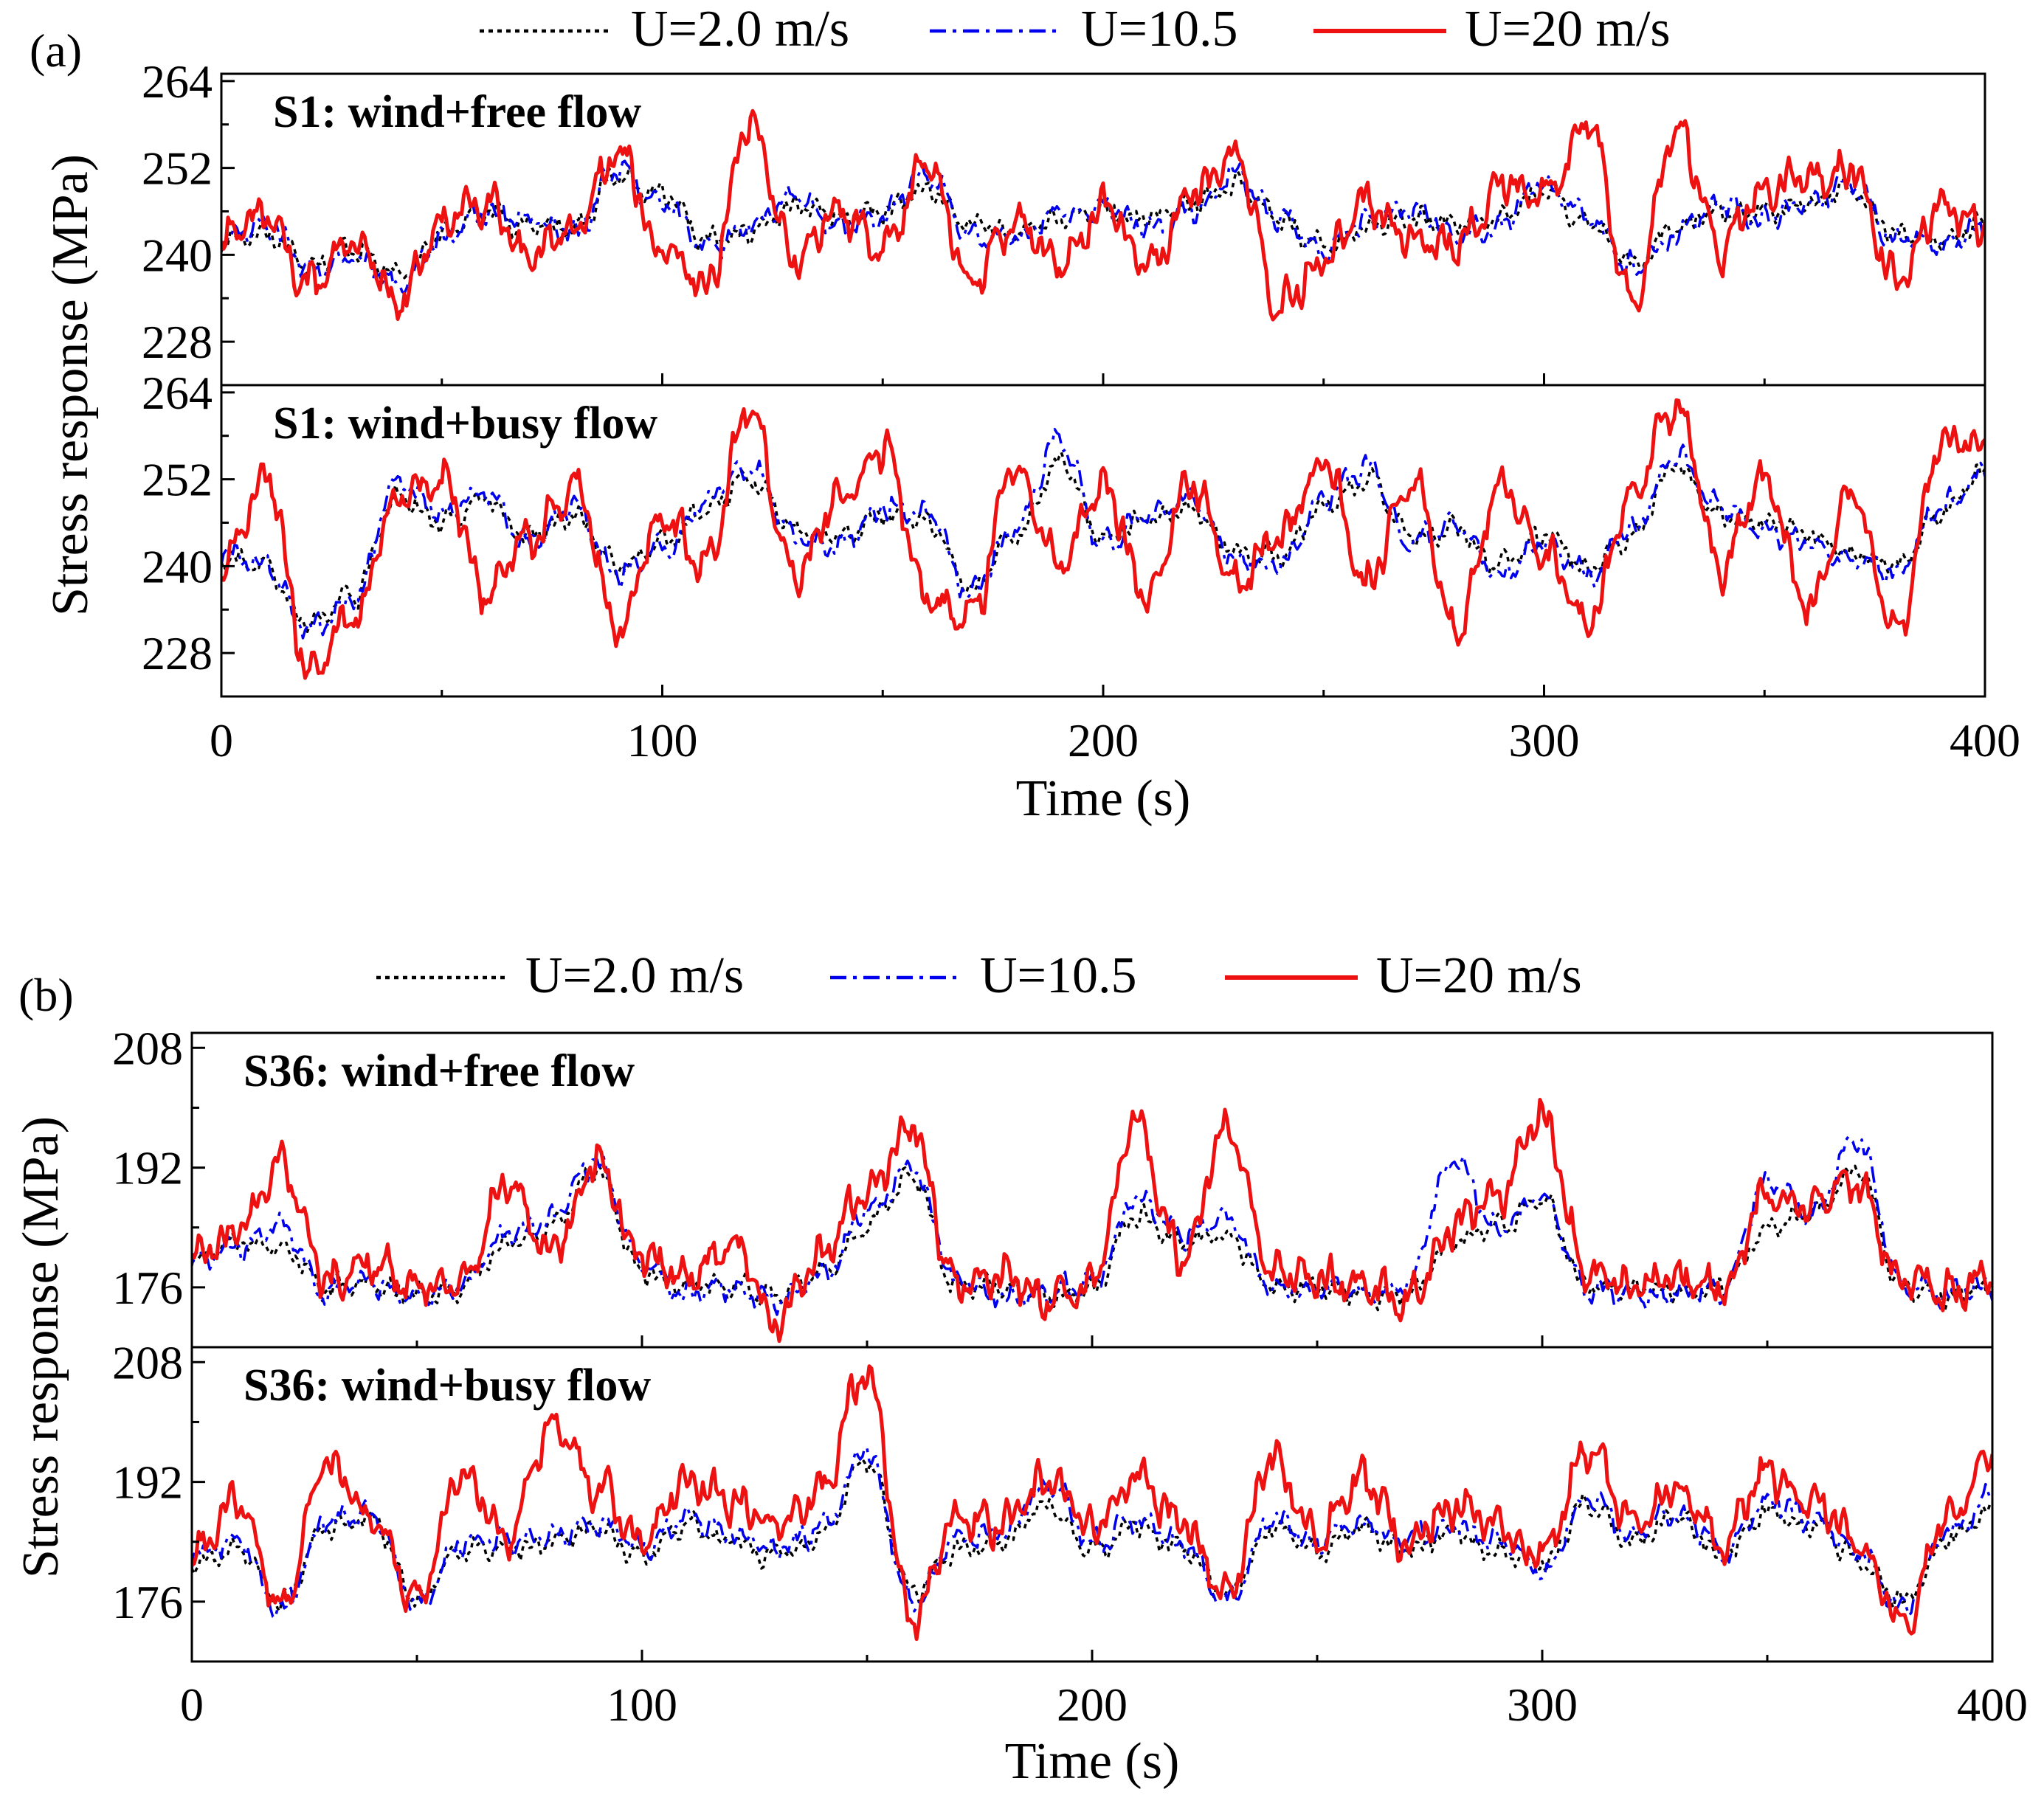 The image size is (2044, 1812). What do you see at coordinates (46, 995) in the screenshot?
I see `panel-label: (b)` at bounding box center [46, 995].